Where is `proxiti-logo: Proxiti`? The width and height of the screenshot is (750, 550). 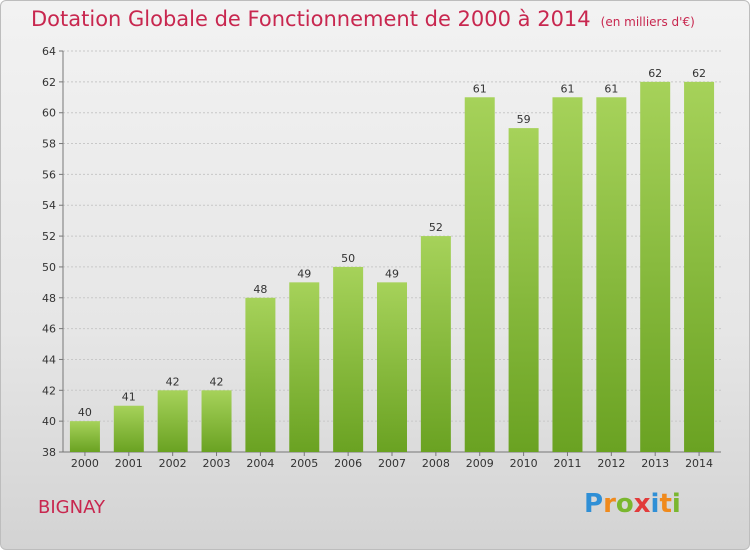 proxiti-logo: Proxiti is located at coordinates (632, 504).